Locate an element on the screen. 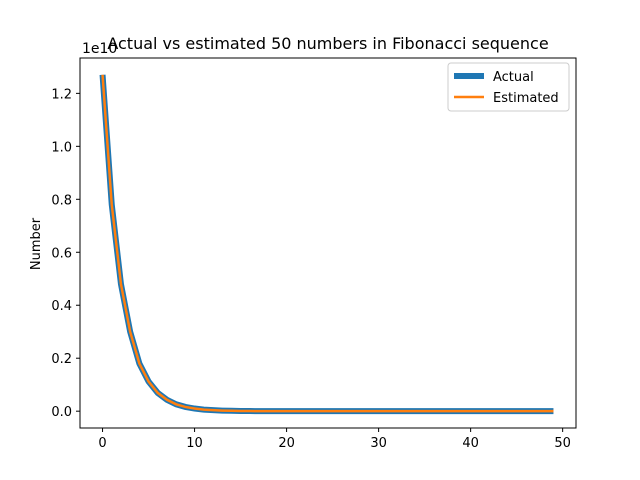 This screenshot has width=640, height=480. legend-label-estimated: Estimated is located at coordinates (526, 98).